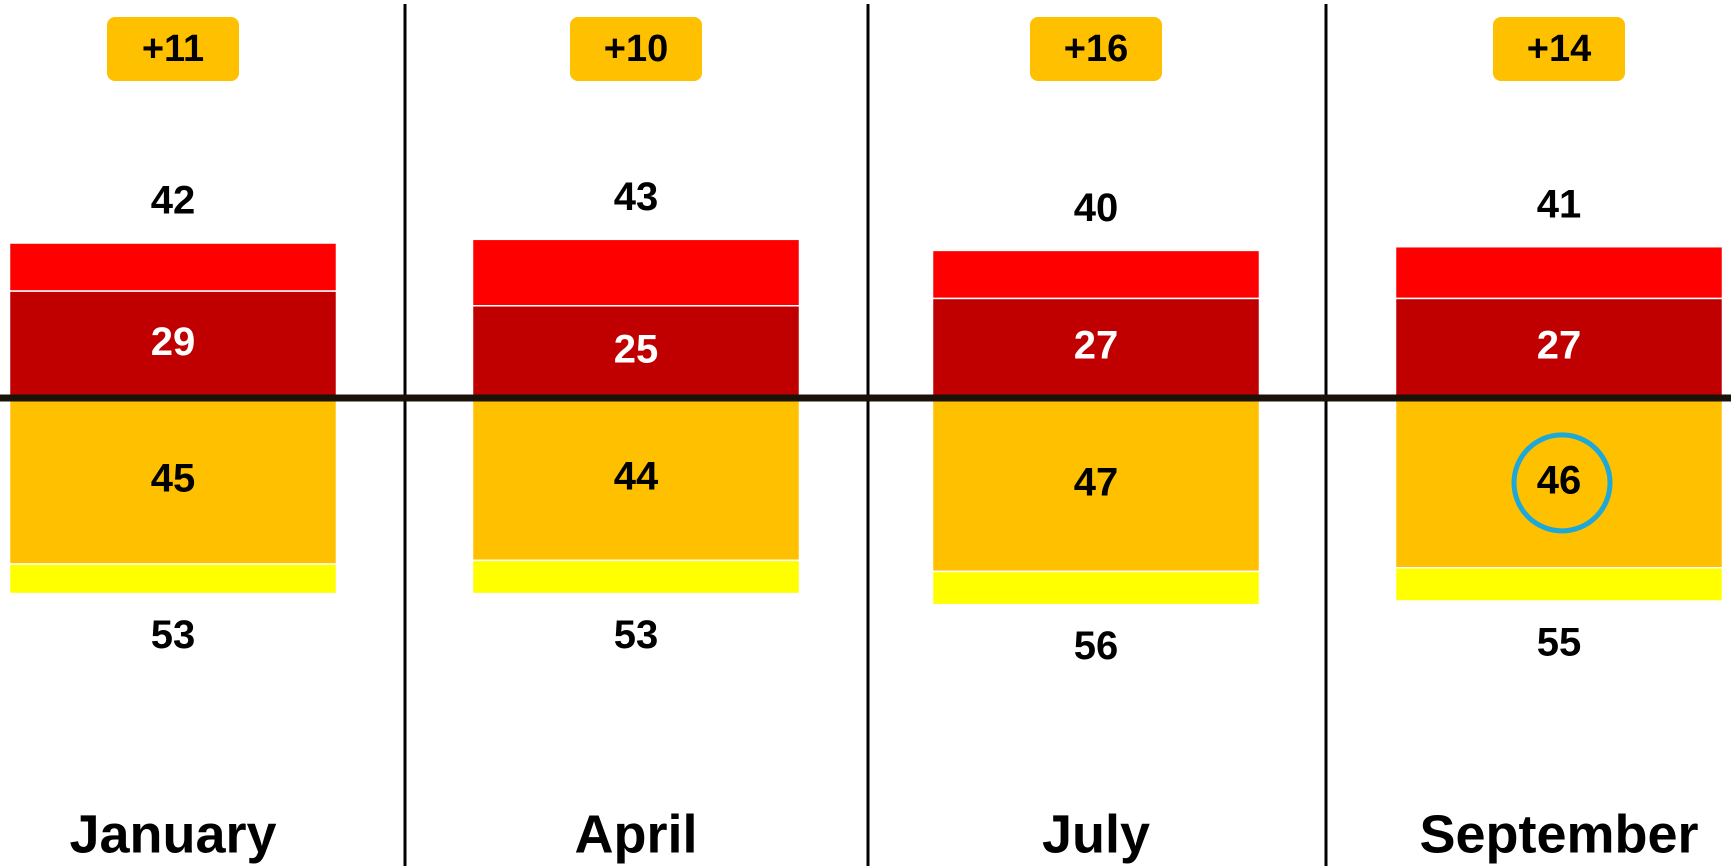 The height and width of the screenshot is (866, 1731). Describe the element at coordinates (635, 834) in the screenshot. I see `category-label: April` at that location.